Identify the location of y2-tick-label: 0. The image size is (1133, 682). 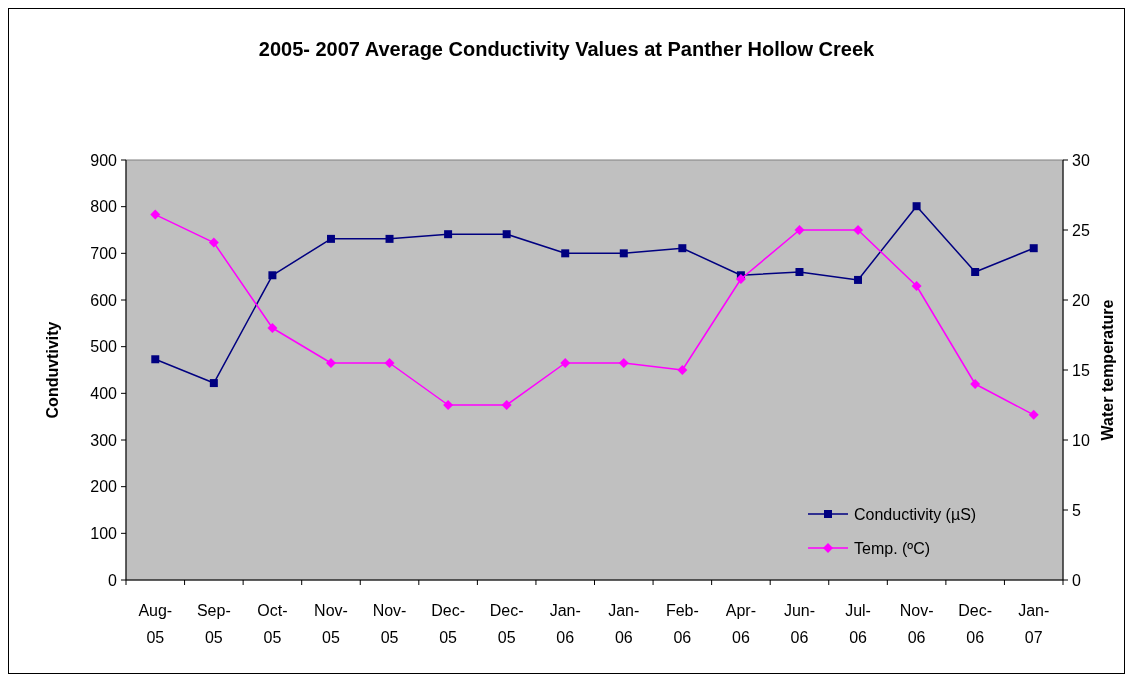
(1076, 580).